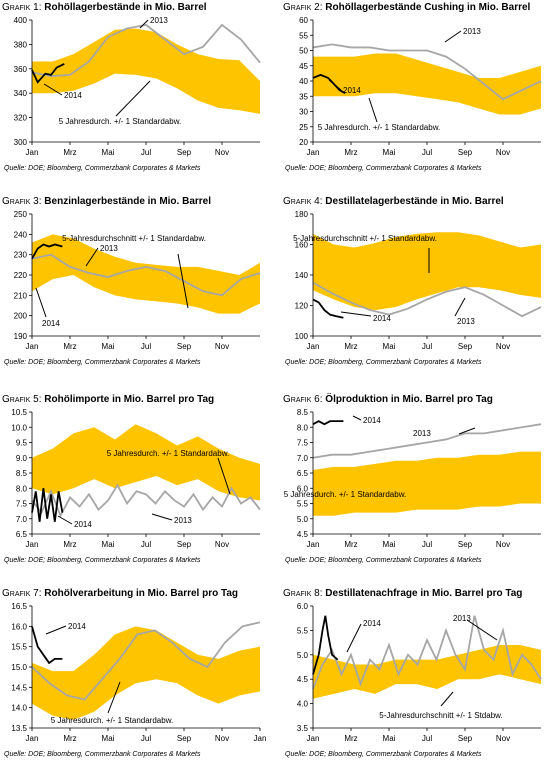 The height and width of the screenshot is (774, 558). Describe the element at coordinates (19, 708) in the screenshot. I see `y-tick-label: 14.0` at that location.